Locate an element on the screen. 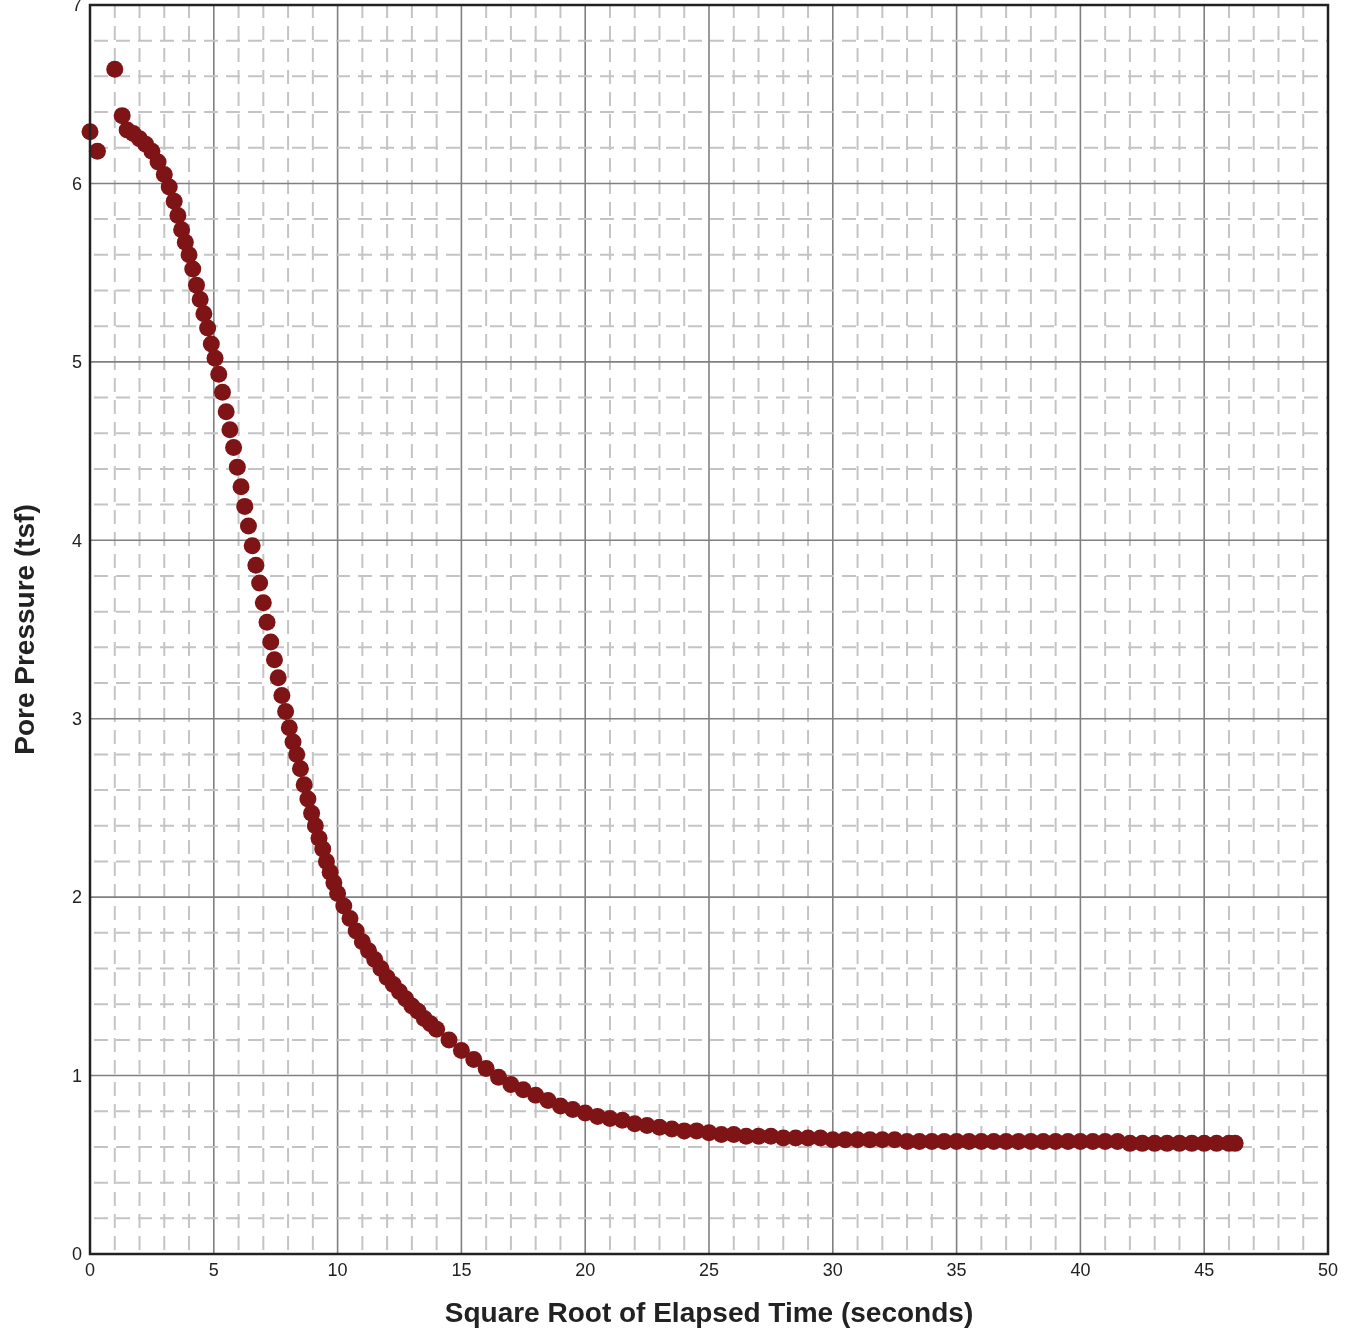  x-tick-label: 35 is located at coordinates (956, 1270).